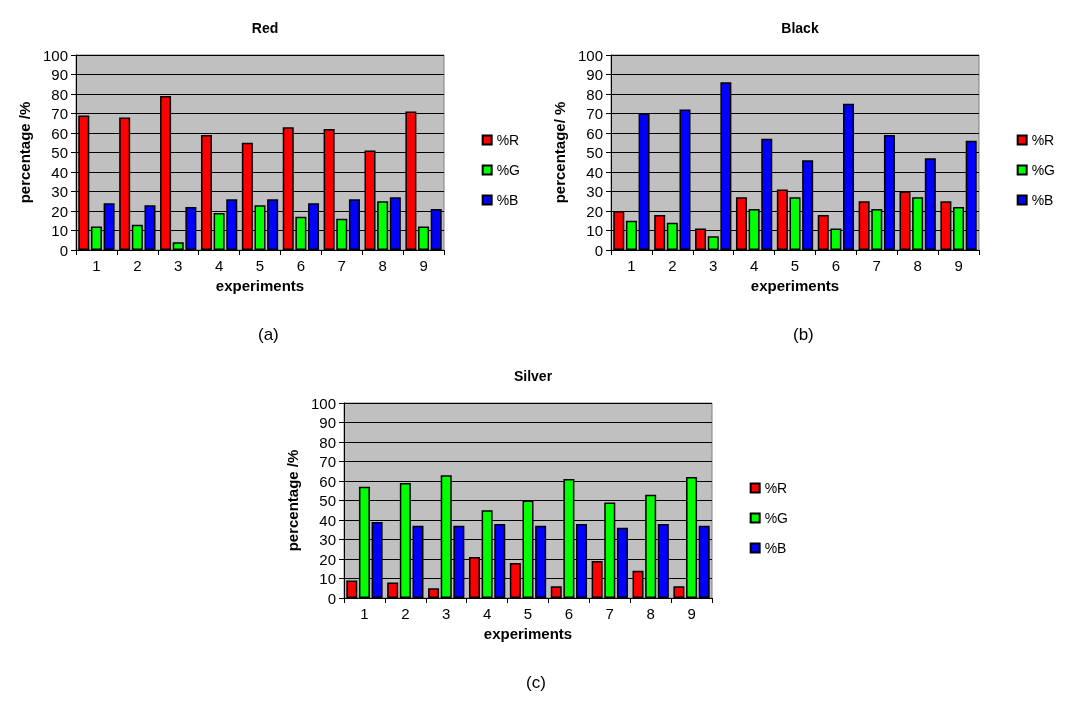 This screenshot has width=1075, height=711. Describe the element at coordinates (268, 334) in the screenshot. I see `text: (a)` at that location.